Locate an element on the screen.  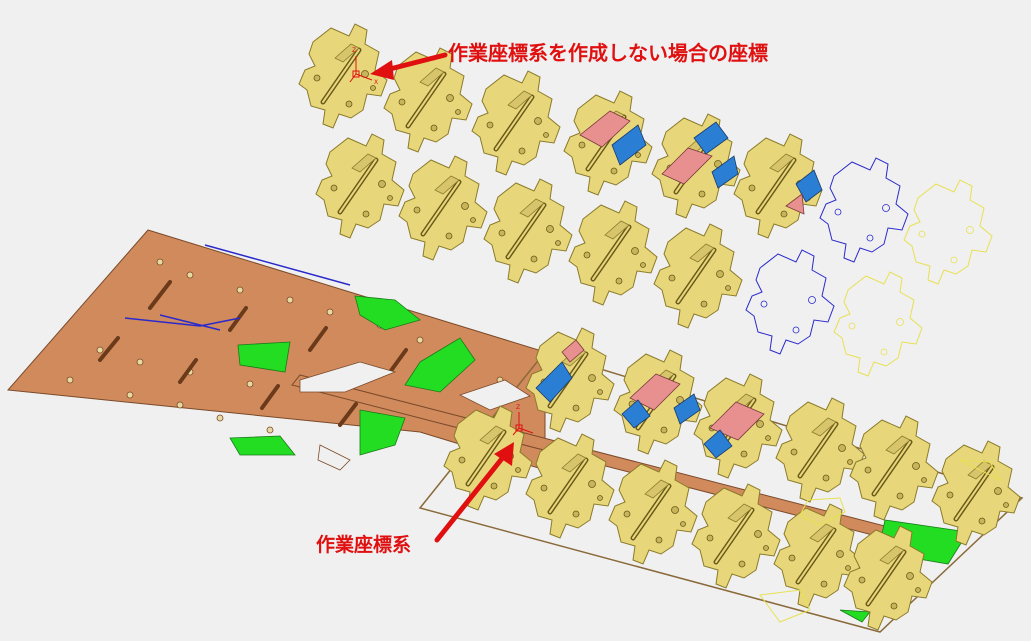
annotation-label-work-coordinate-system: 作業座標系 is located at coordinates (364, 545).